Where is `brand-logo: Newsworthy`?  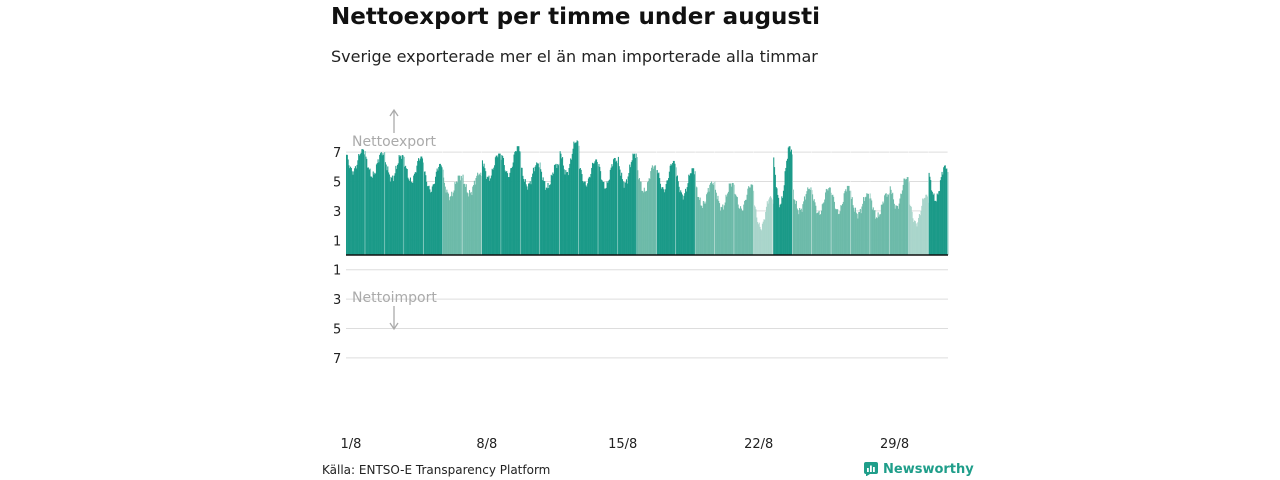
brand-logo: Newsworthy is located at coordinates (919, 469).